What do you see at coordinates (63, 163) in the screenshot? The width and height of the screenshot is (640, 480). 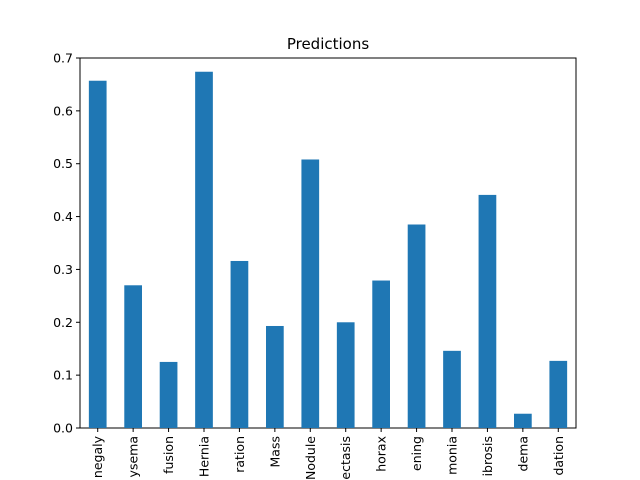 I see `y-tick-label: 0.5` at bounding box center [63, 163].